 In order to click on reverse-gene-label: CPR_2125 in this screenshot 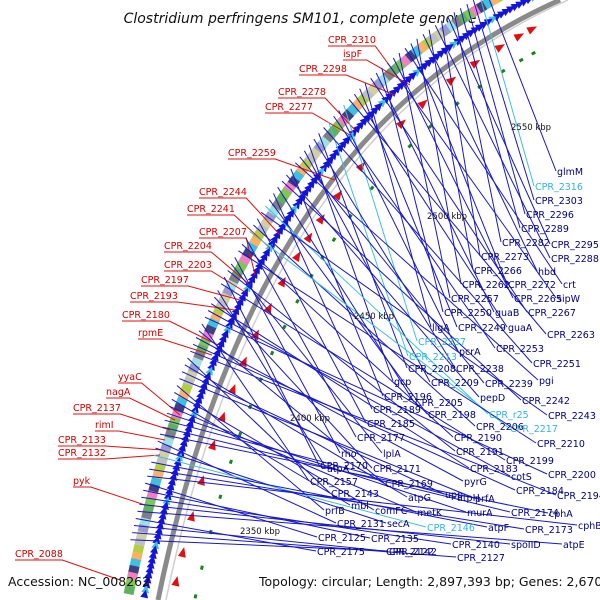, I will do `click(342, 538)`.